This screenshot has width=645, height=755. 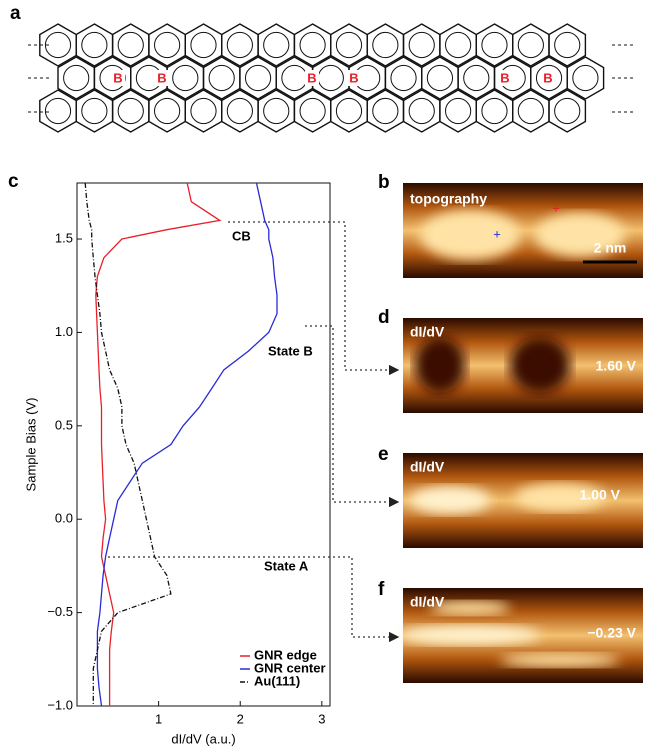 What do you see at coordinates (448, 199) in the screenshot?
I see `label: topography` at bounding box center [448, 199].